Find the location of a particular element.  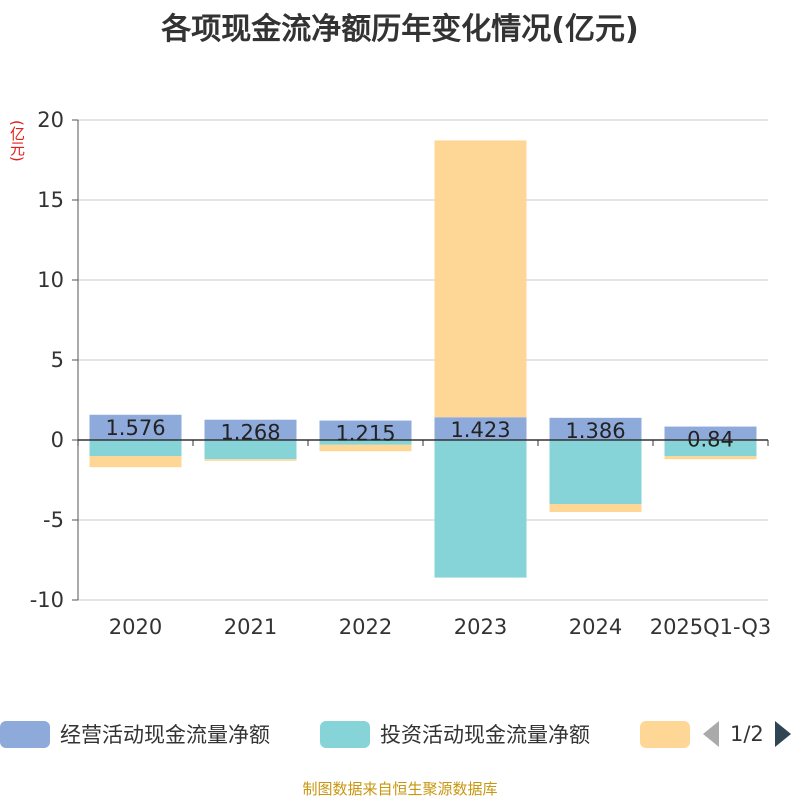

data-label-2025Q1-Q3: 0.84 is located at coordinates (710, 440).